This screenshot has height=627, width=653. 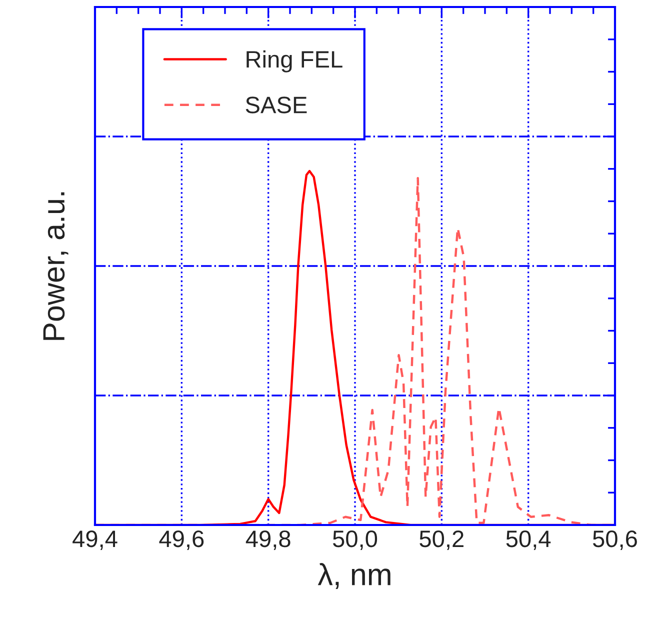 I want to click on x-tick-label: 49,8, so click(x=268, y=540).